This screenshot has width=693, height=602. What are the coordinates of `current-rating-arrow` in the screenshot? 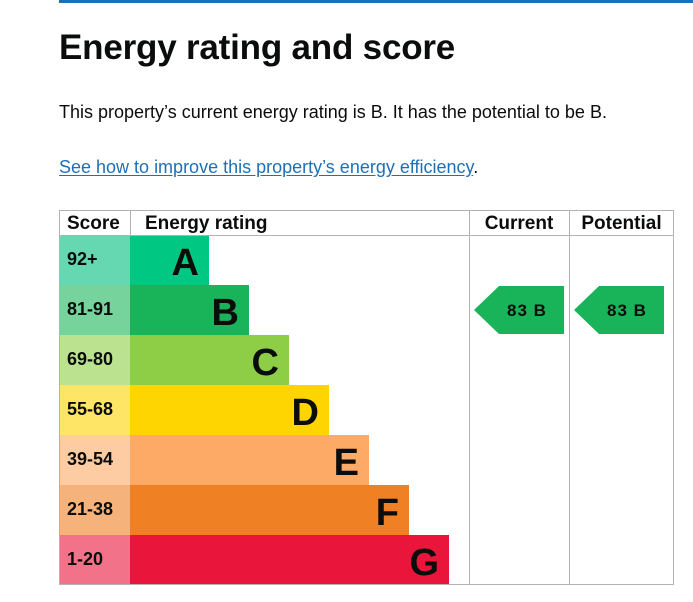 It's located at (519, 310).